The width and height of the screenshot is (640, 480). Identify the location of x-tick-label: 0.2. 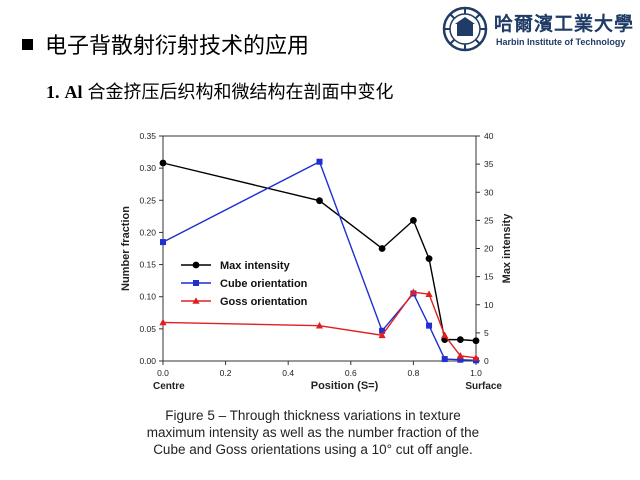
(226, 373).